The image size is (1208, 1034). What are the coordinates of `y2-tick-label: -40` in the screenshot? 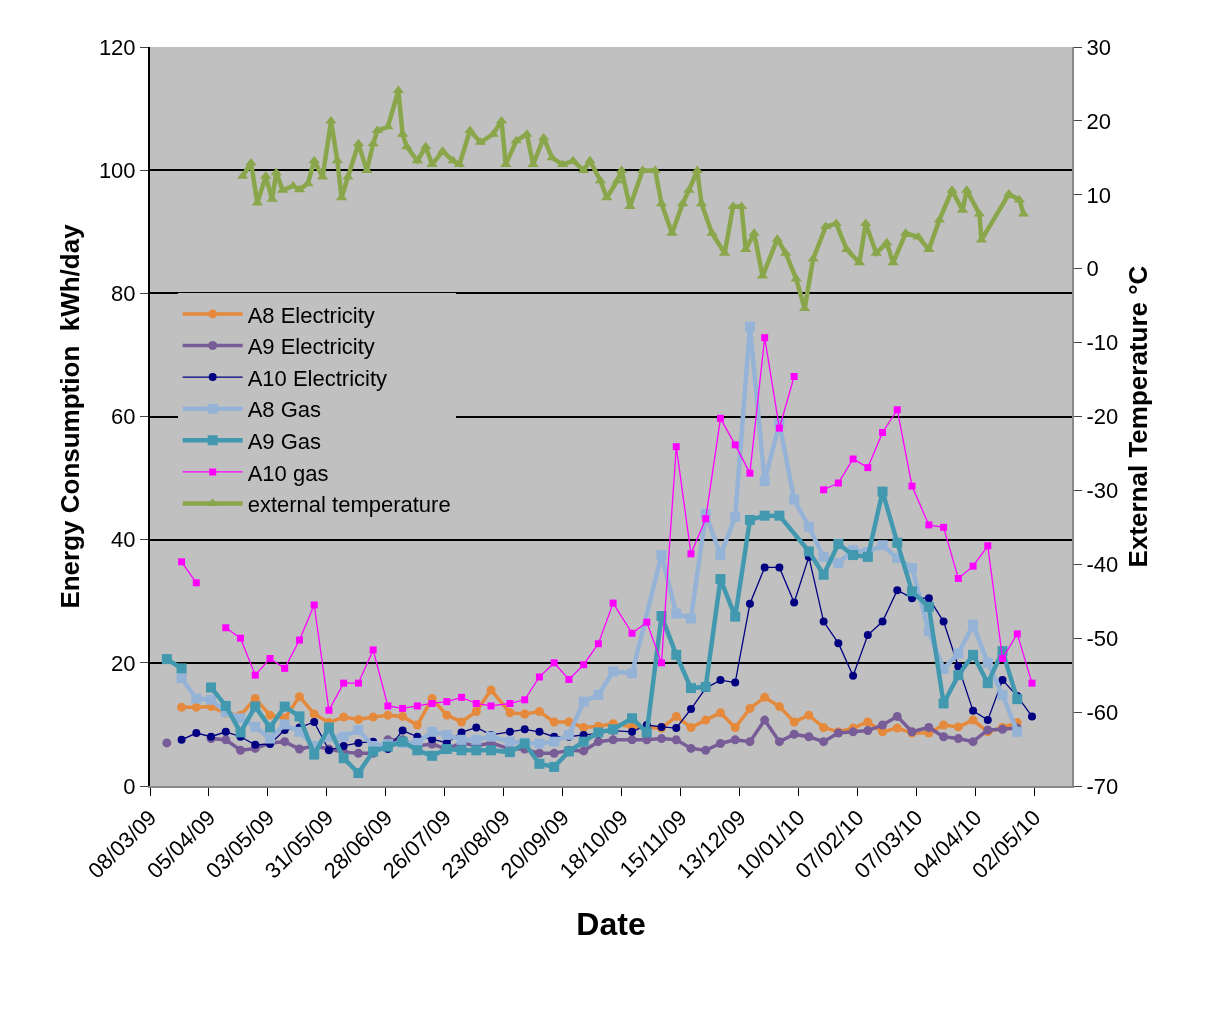 It's located at (1102, 564).